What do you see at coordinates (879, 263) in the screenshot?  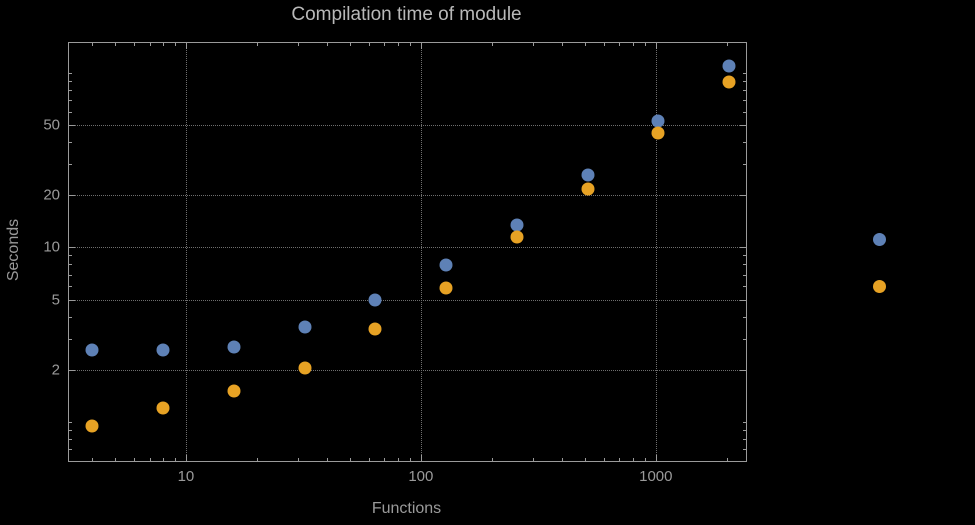 I see `legend` at bounding box center [879, 263].